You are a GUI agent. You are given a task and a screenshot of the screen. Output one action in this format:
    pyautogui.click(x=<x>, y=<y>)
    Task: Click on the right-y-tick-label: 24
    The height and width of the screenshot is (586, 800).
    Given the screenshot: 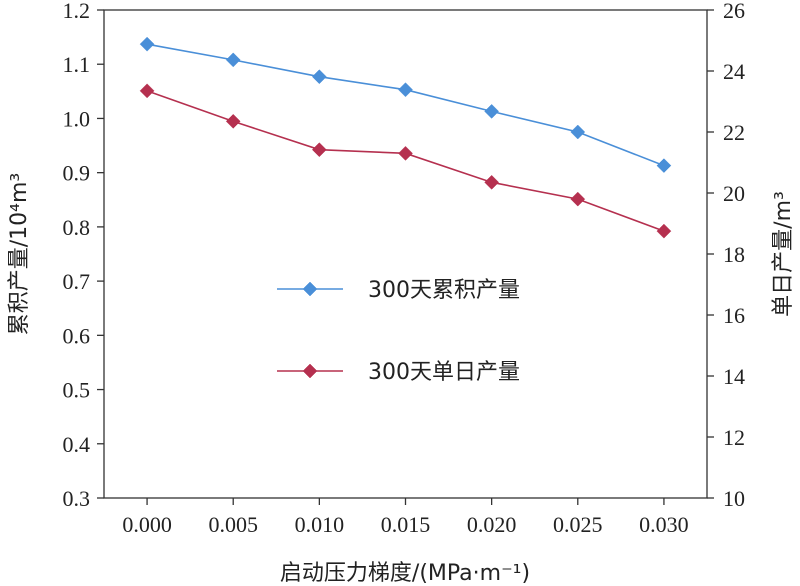 What is the action you would take?
    pyautogui.click(x=734, y=71)
    